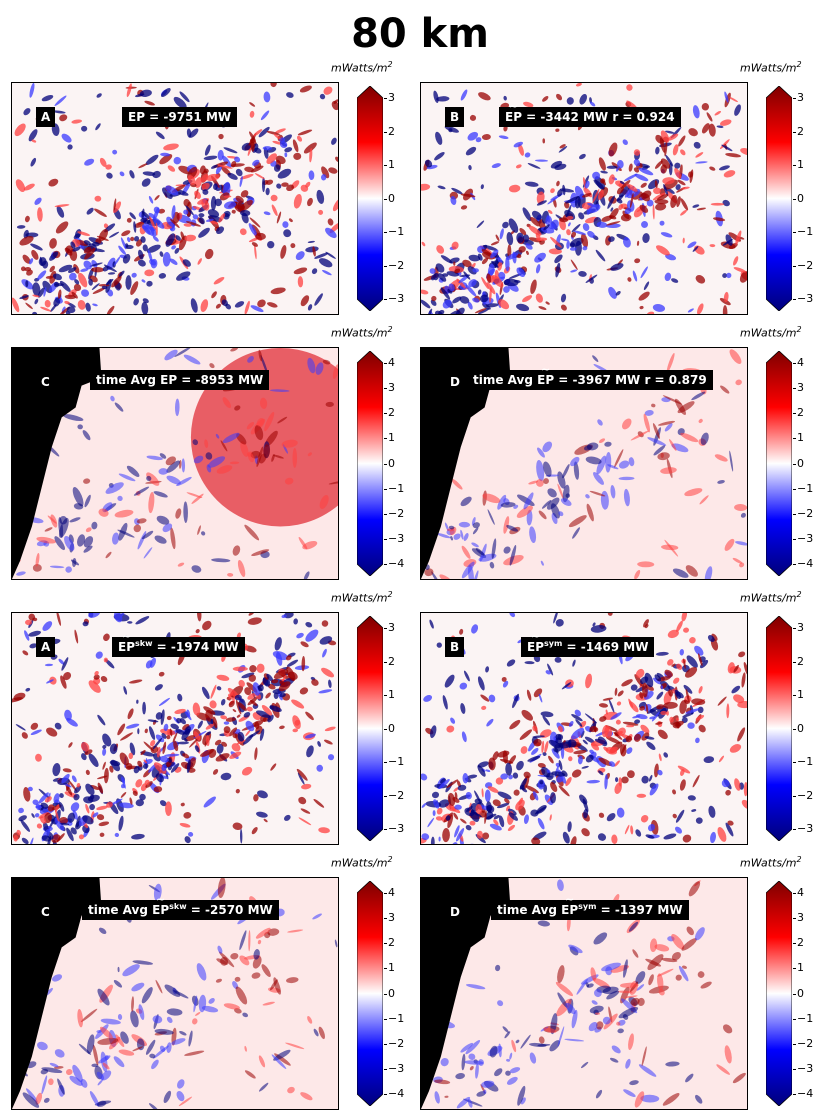  Describe the element at coordinates (175, 728) in the screenshot. I see `map-panel-a: A EPskw = -1974 MW` at that location.